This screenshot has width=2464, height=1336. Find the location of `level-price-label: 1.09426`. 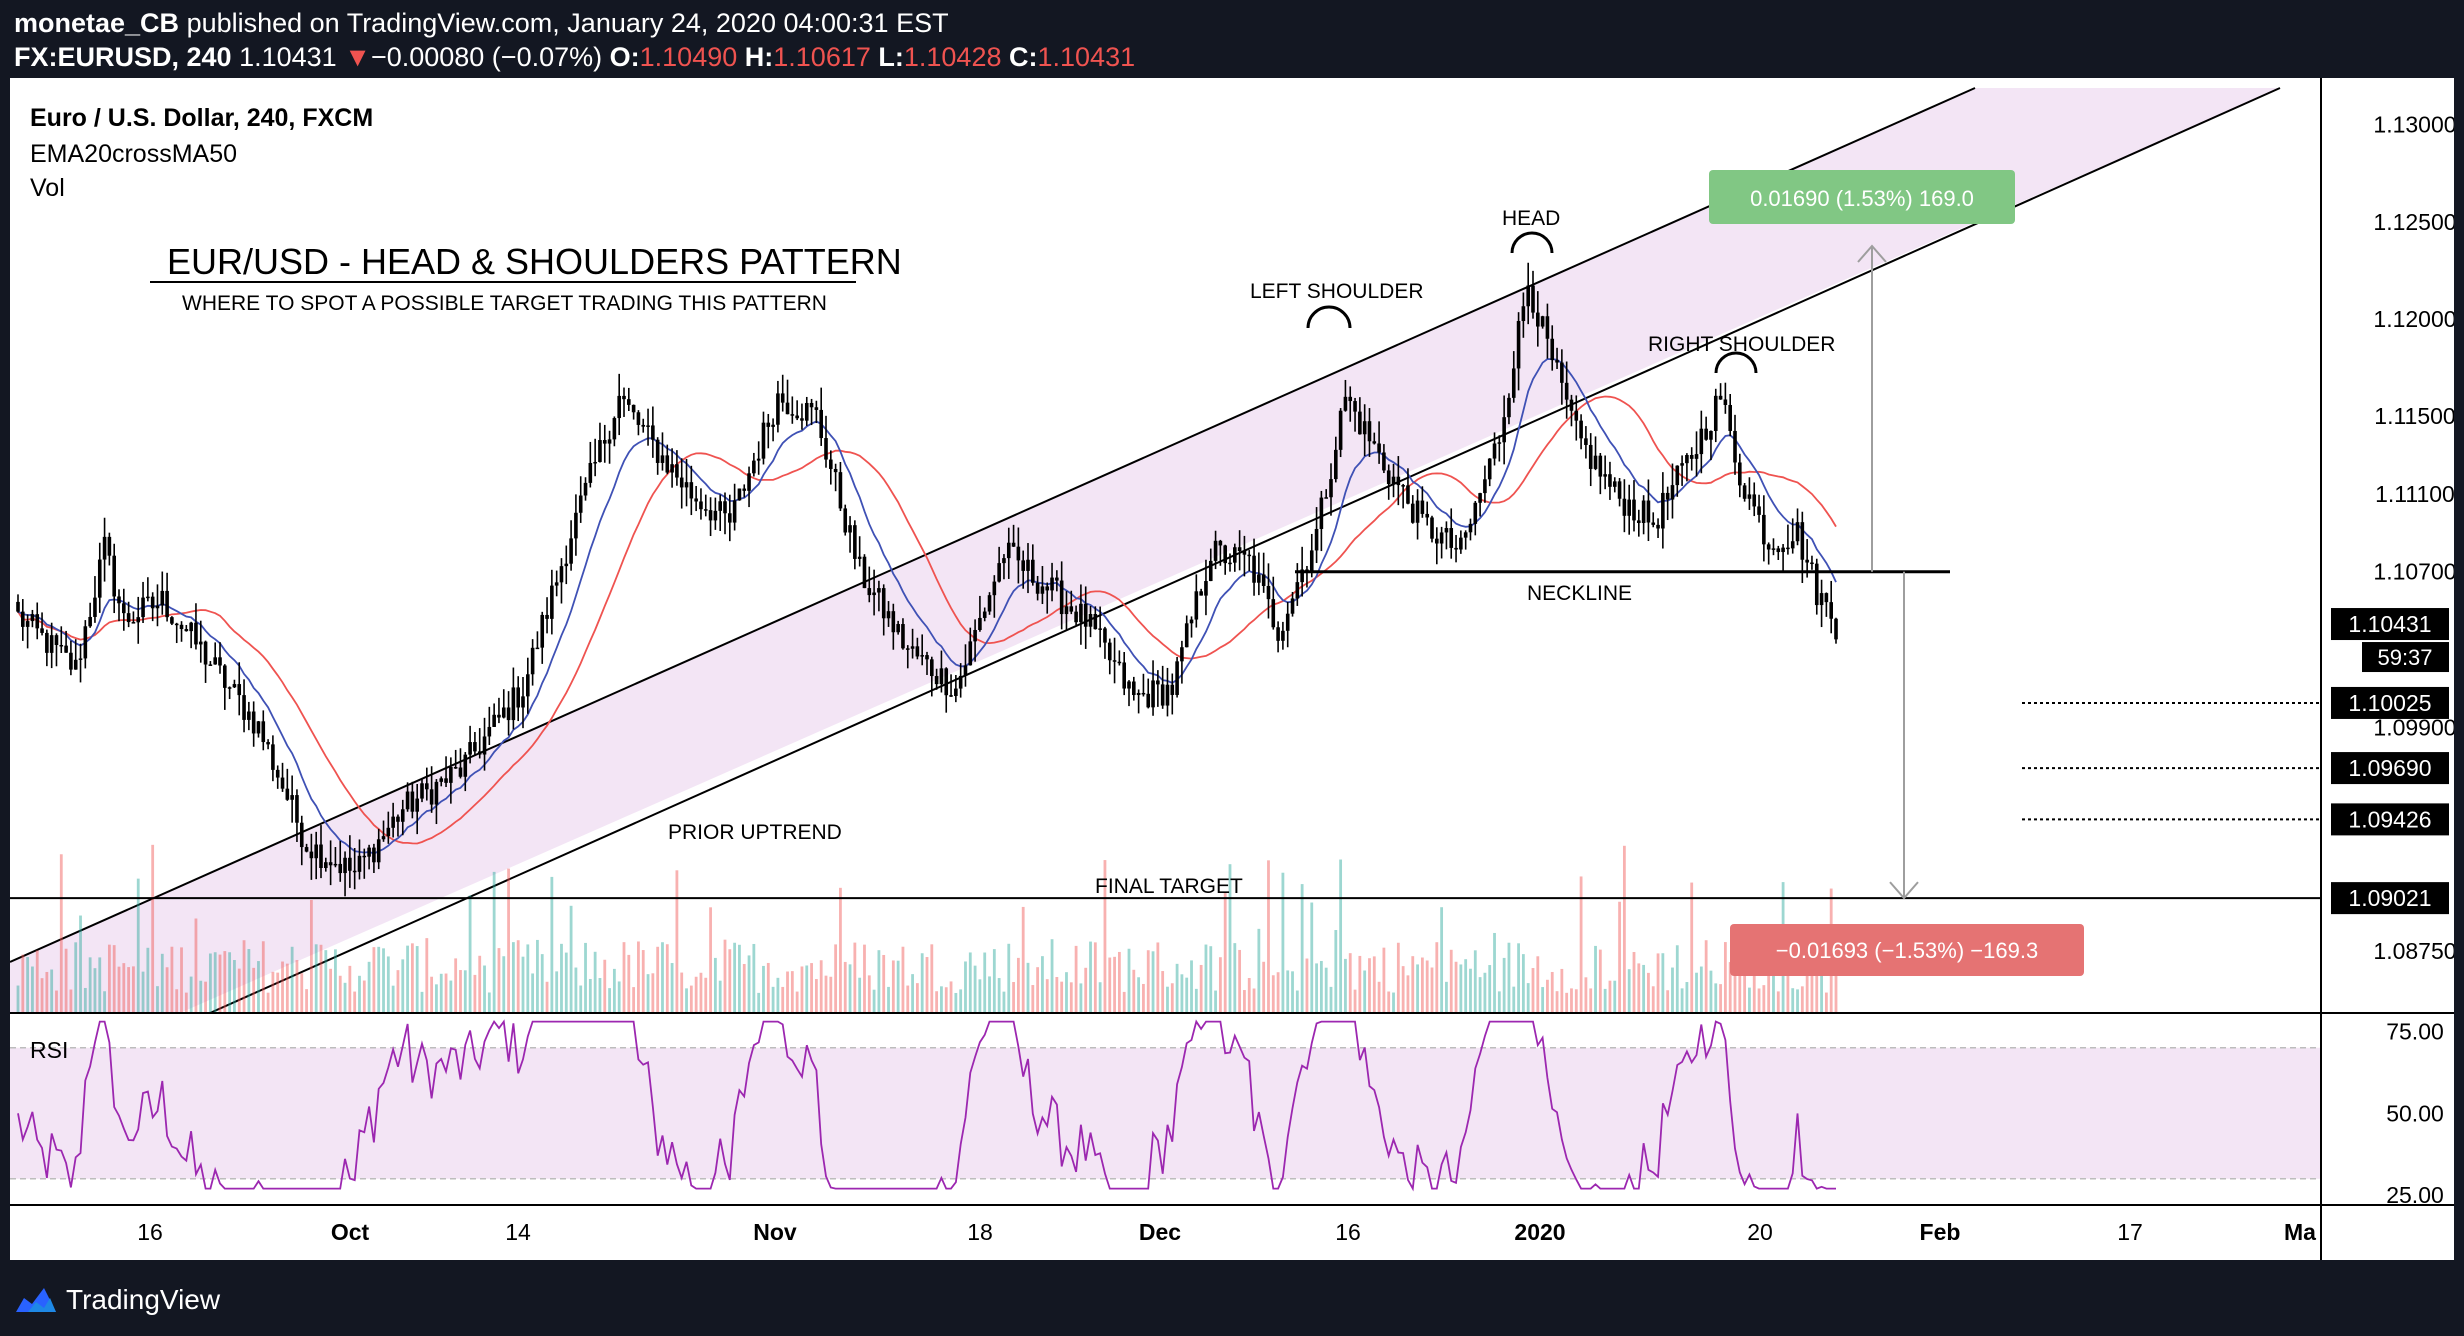

level-price-label: 1.09426 is located at coordinates (2389, 819).